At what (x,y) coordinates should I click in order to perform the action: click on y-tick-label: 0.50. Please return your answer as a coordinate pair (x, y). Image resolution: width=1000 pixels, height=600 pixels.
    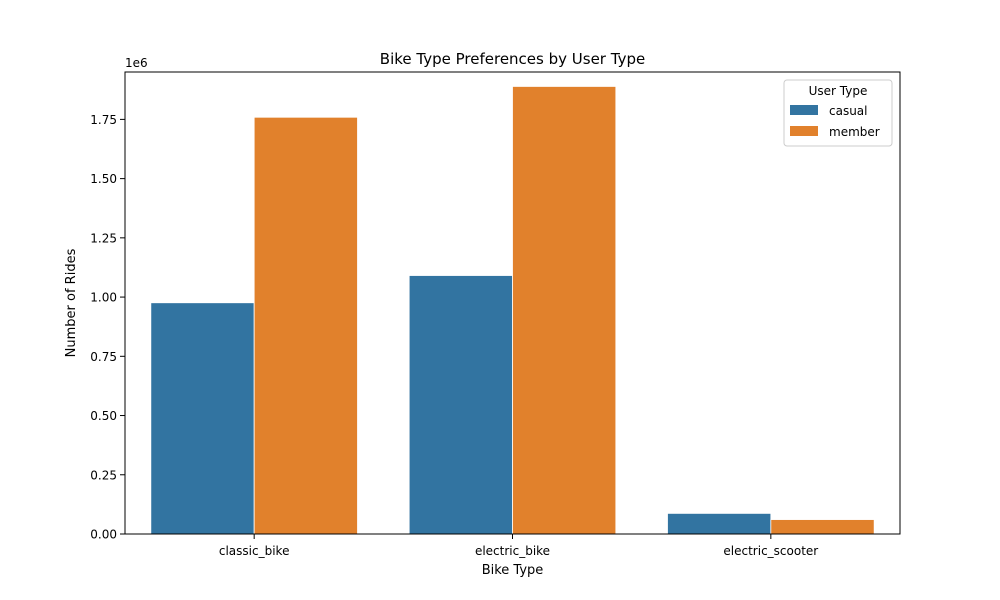
    Looking at the image, I should click on (103, 416).